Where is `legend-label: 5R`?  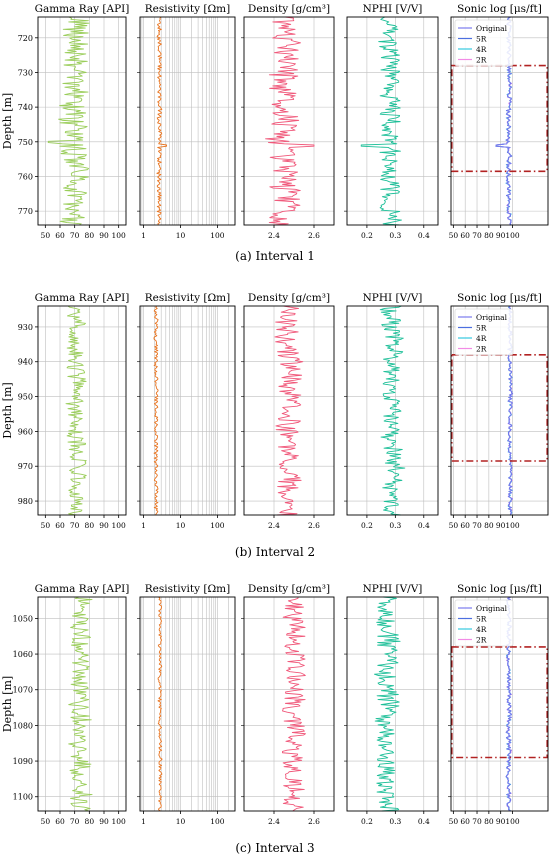
legend-label: 5R is located at coordinates (481, 619).